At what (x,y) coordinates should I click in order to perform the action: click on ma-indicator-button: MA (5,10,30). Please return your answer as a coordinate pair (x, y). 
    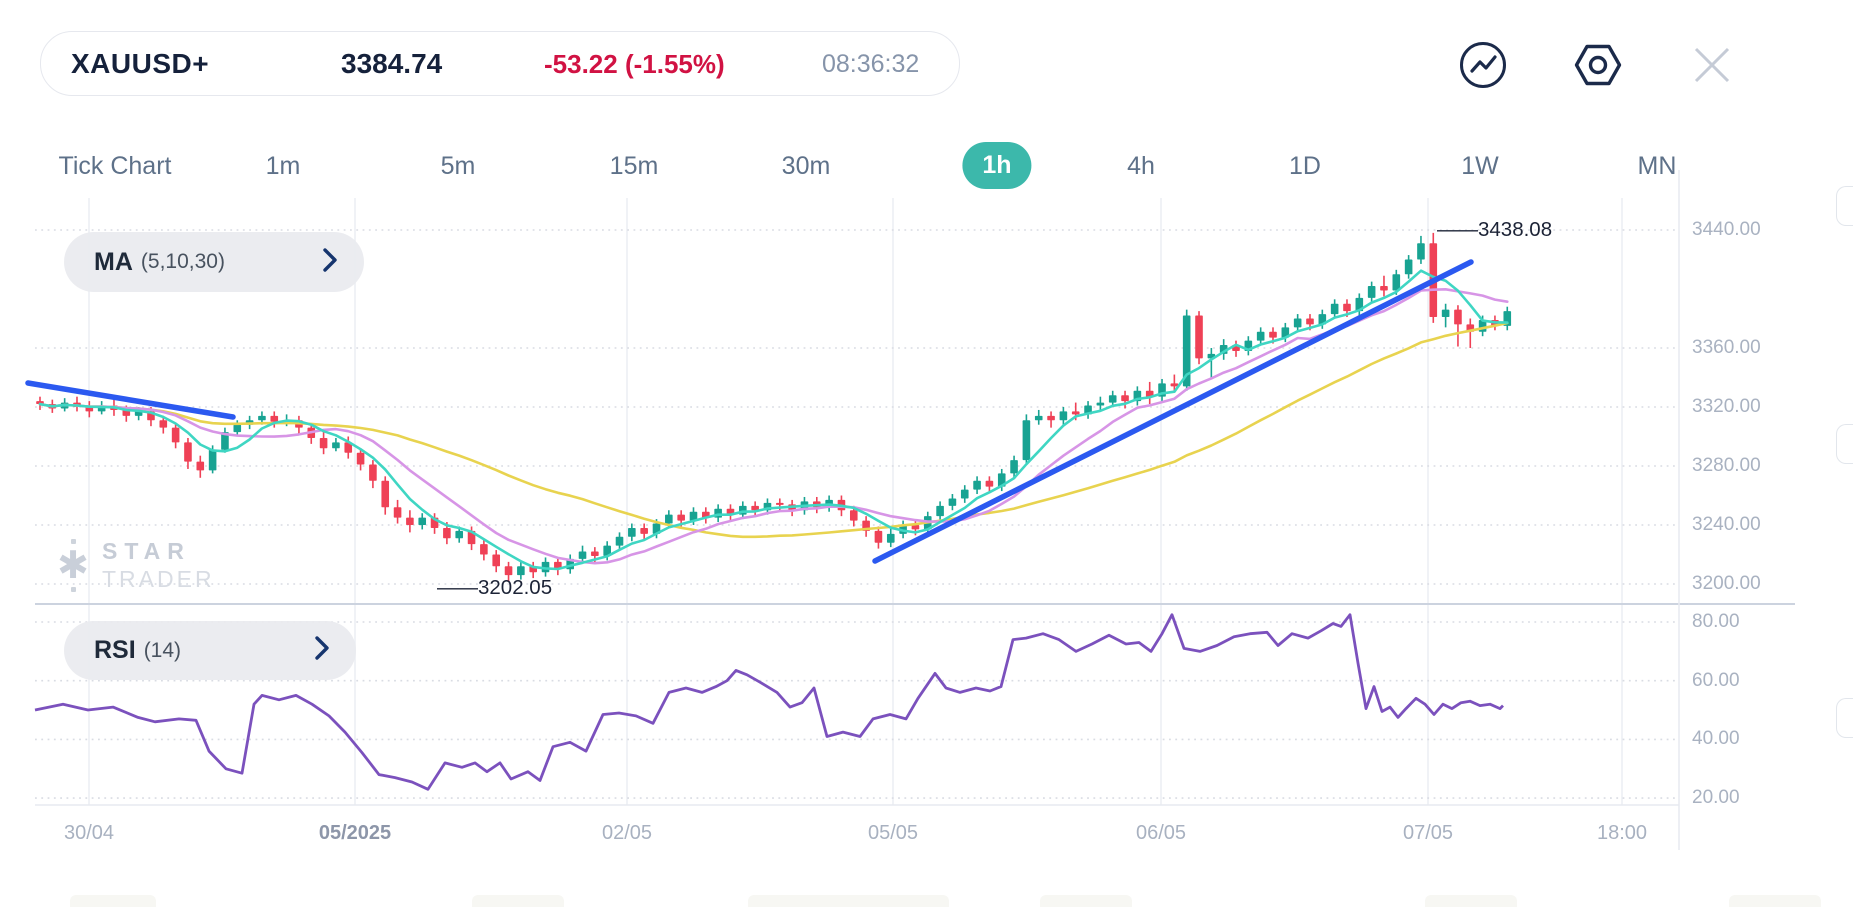
    Looking at the image, I should click on (214, 262).